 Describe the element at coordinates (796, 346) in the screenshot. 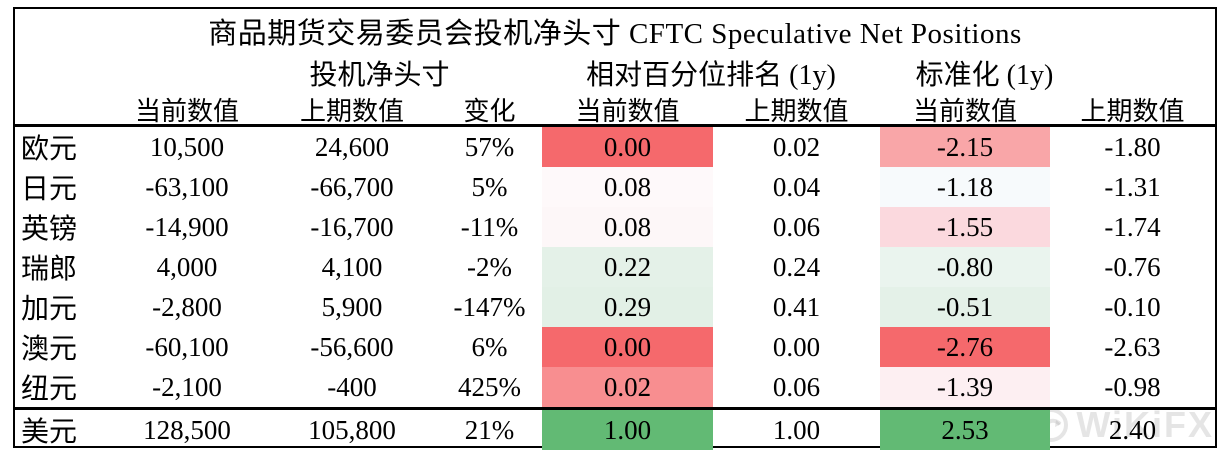

I see `percentile-previous: 0.00` at that location.